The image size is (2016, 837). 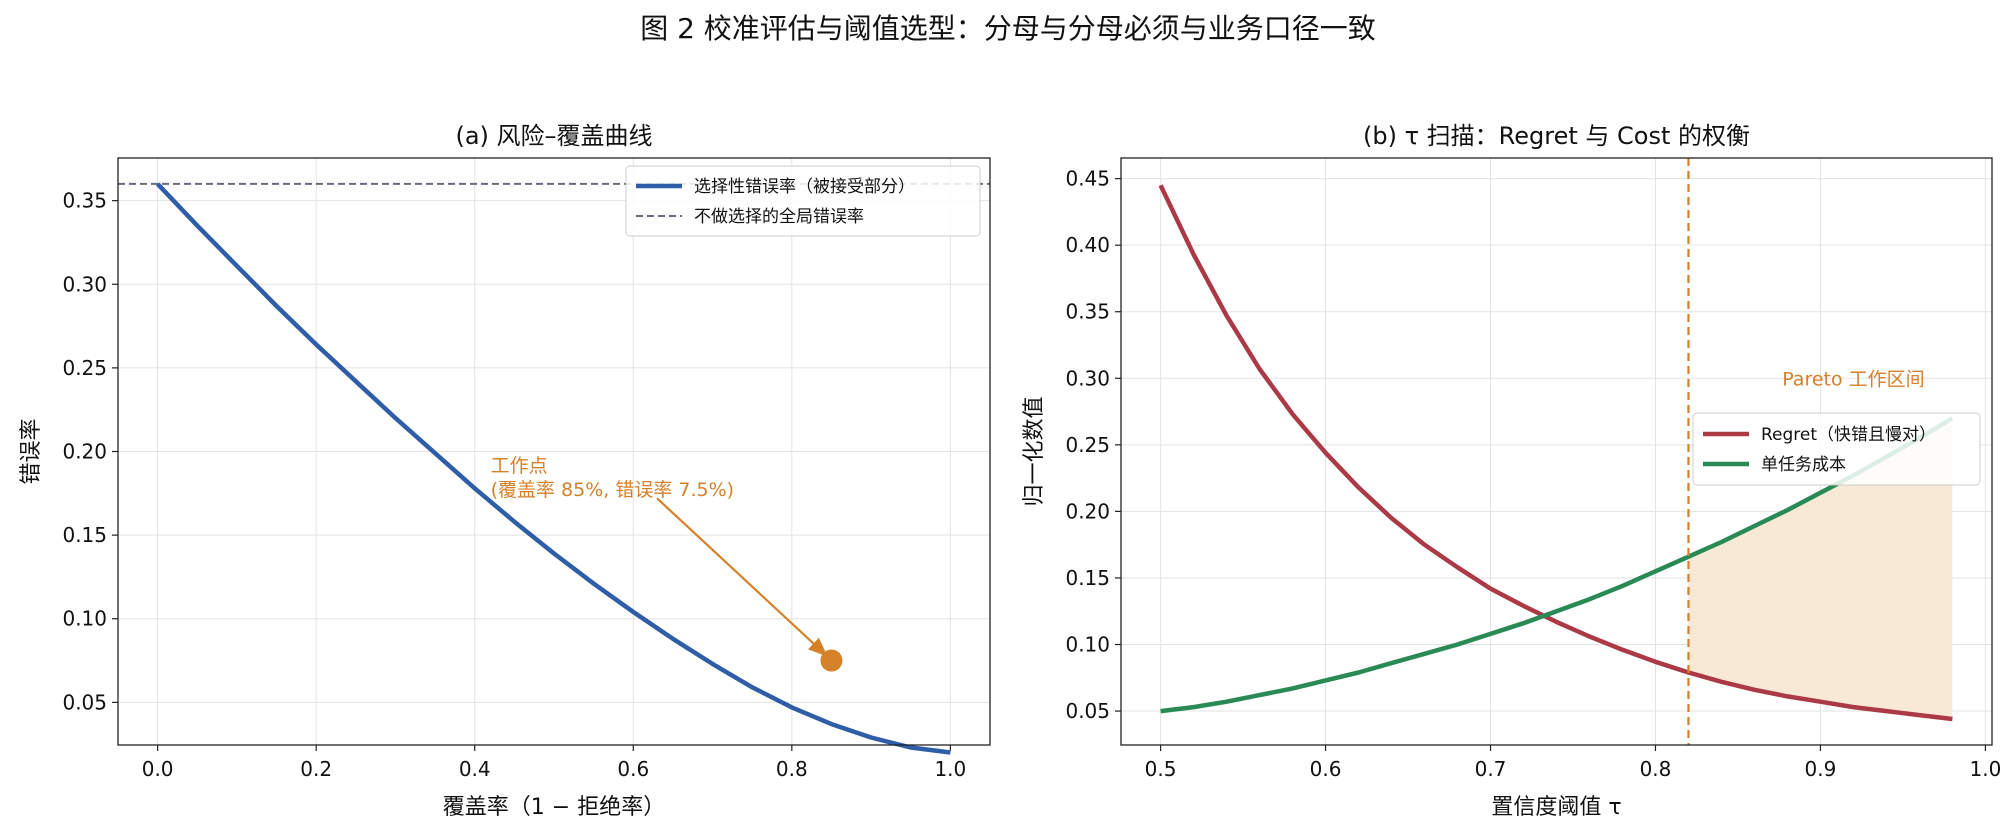 What do you see at coordinates (1034, 451) in the screenshot?
I see `y-axis-label: 归一化数值` at bounding box center [1034, 451].